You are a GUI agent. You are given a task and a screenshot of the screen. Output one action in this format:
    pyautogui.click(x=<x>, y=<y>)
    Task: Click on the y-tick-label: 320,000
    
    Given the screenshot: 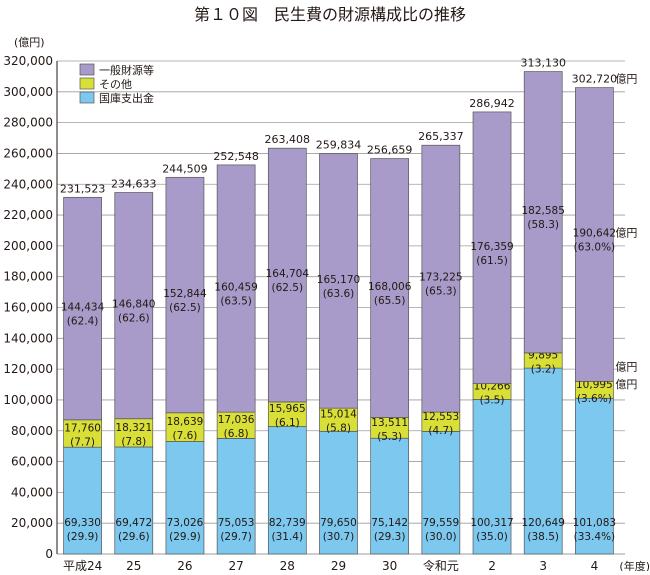 What is the action you would take?
    pyautogui.click(x=28, y=61)
    